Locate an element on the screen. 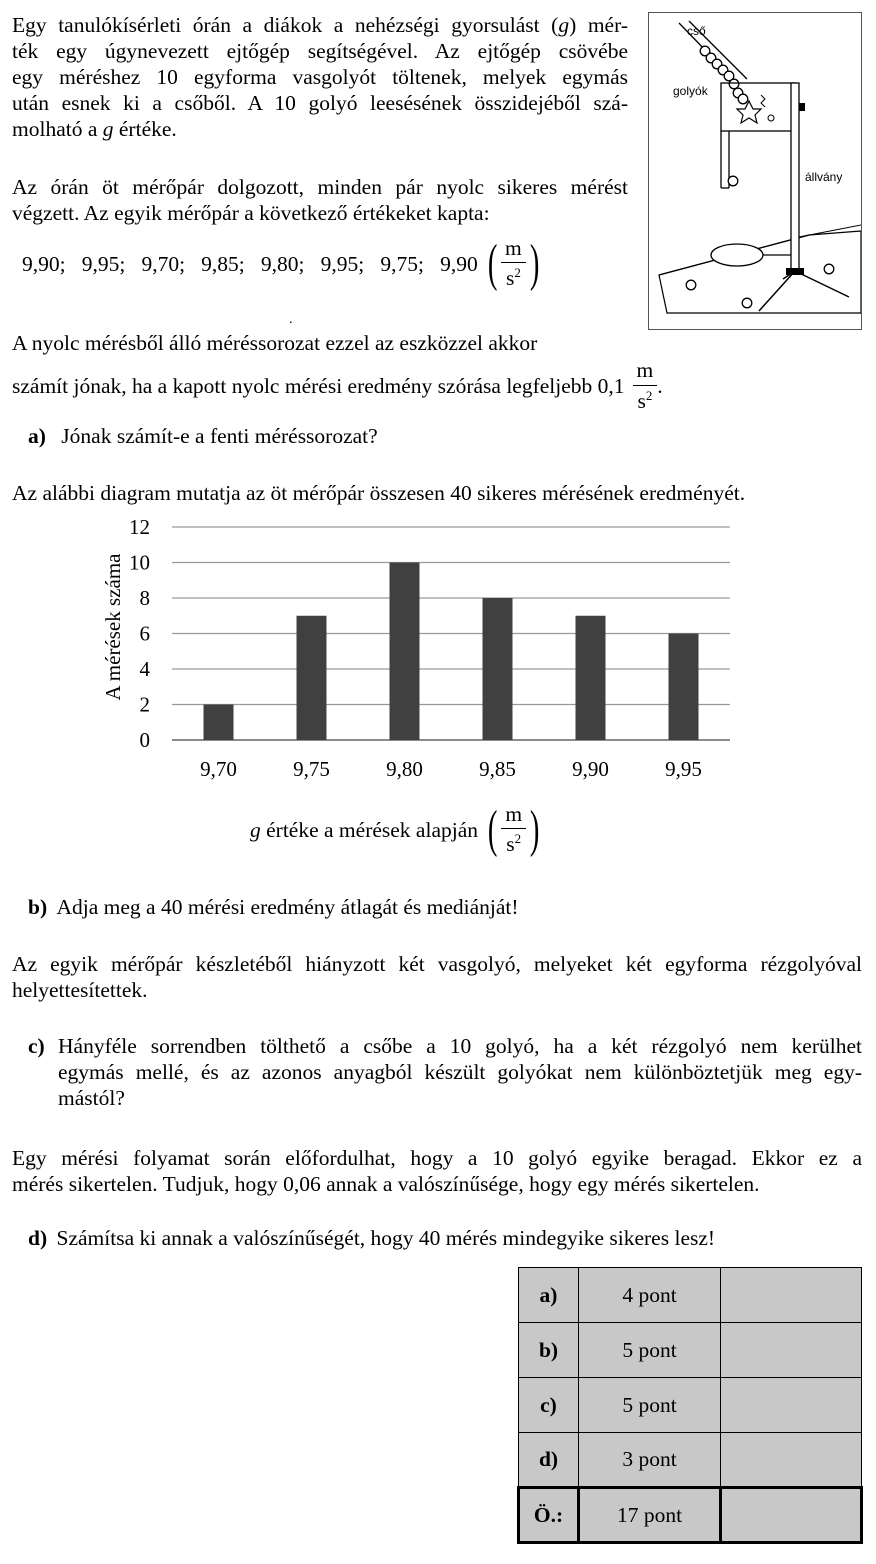  x-tick-label: 9,85 is located at coordinates (497, 769).